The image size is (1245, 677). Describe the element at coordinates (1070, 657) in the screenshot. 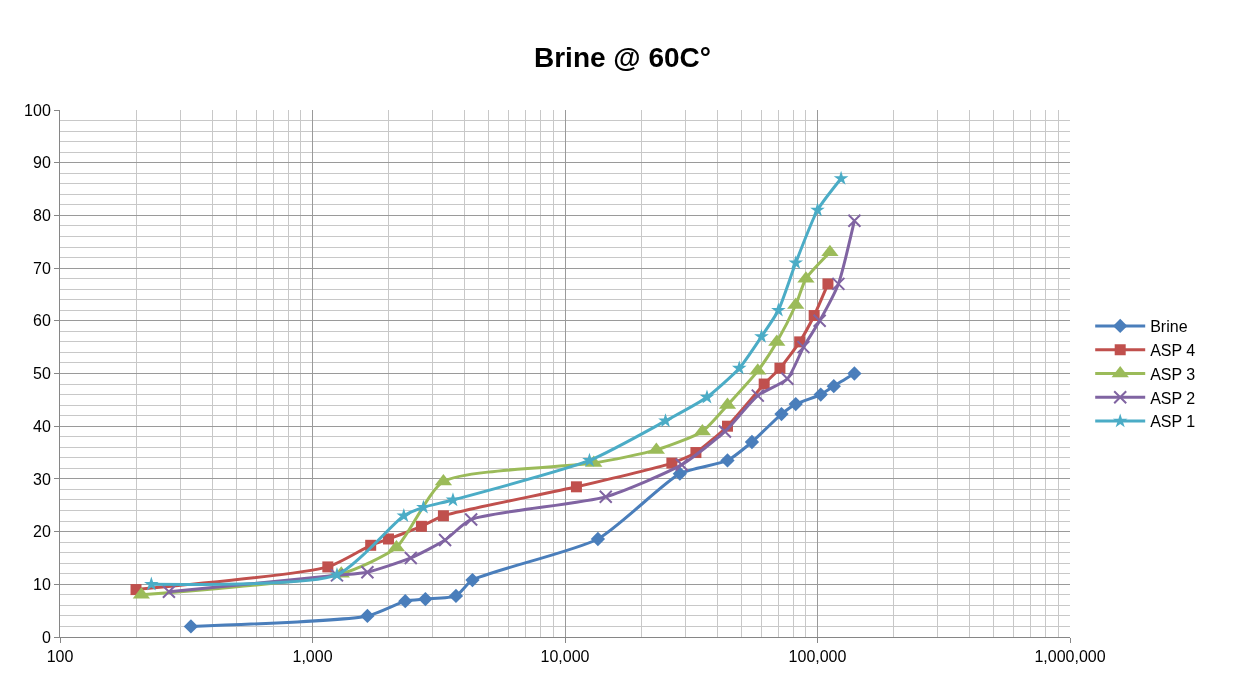

I see `x-tick-label: 1,000,000` at that location.